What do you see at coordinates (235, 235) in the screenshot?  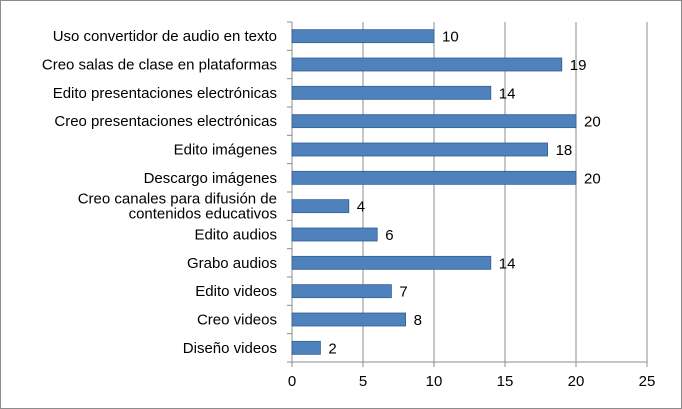 I see `category-label-7: Edito audios` at bounding box center [235, 235].